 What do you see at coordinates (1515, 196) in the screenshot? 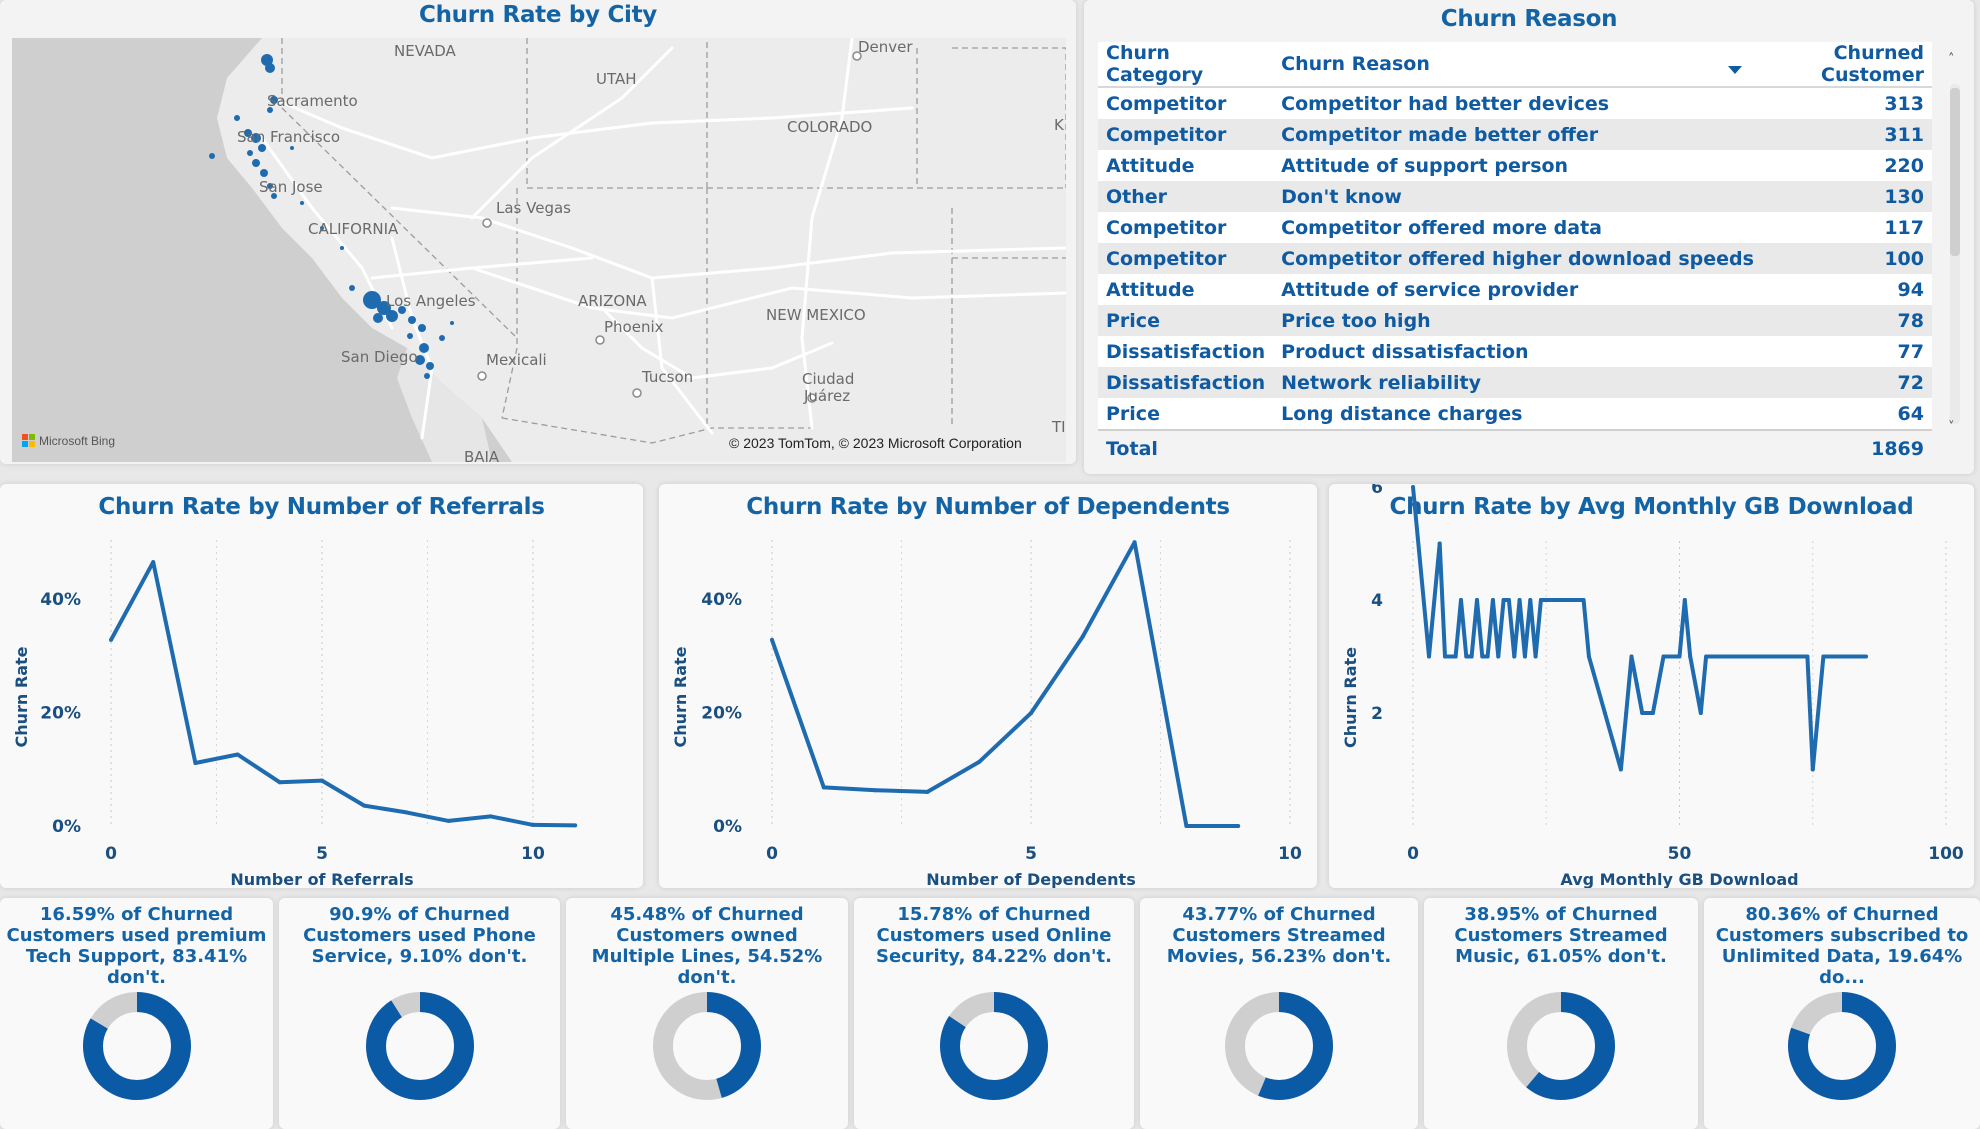
I see `table-row: Other Don't know 130` at bounding box center [1515, 196].